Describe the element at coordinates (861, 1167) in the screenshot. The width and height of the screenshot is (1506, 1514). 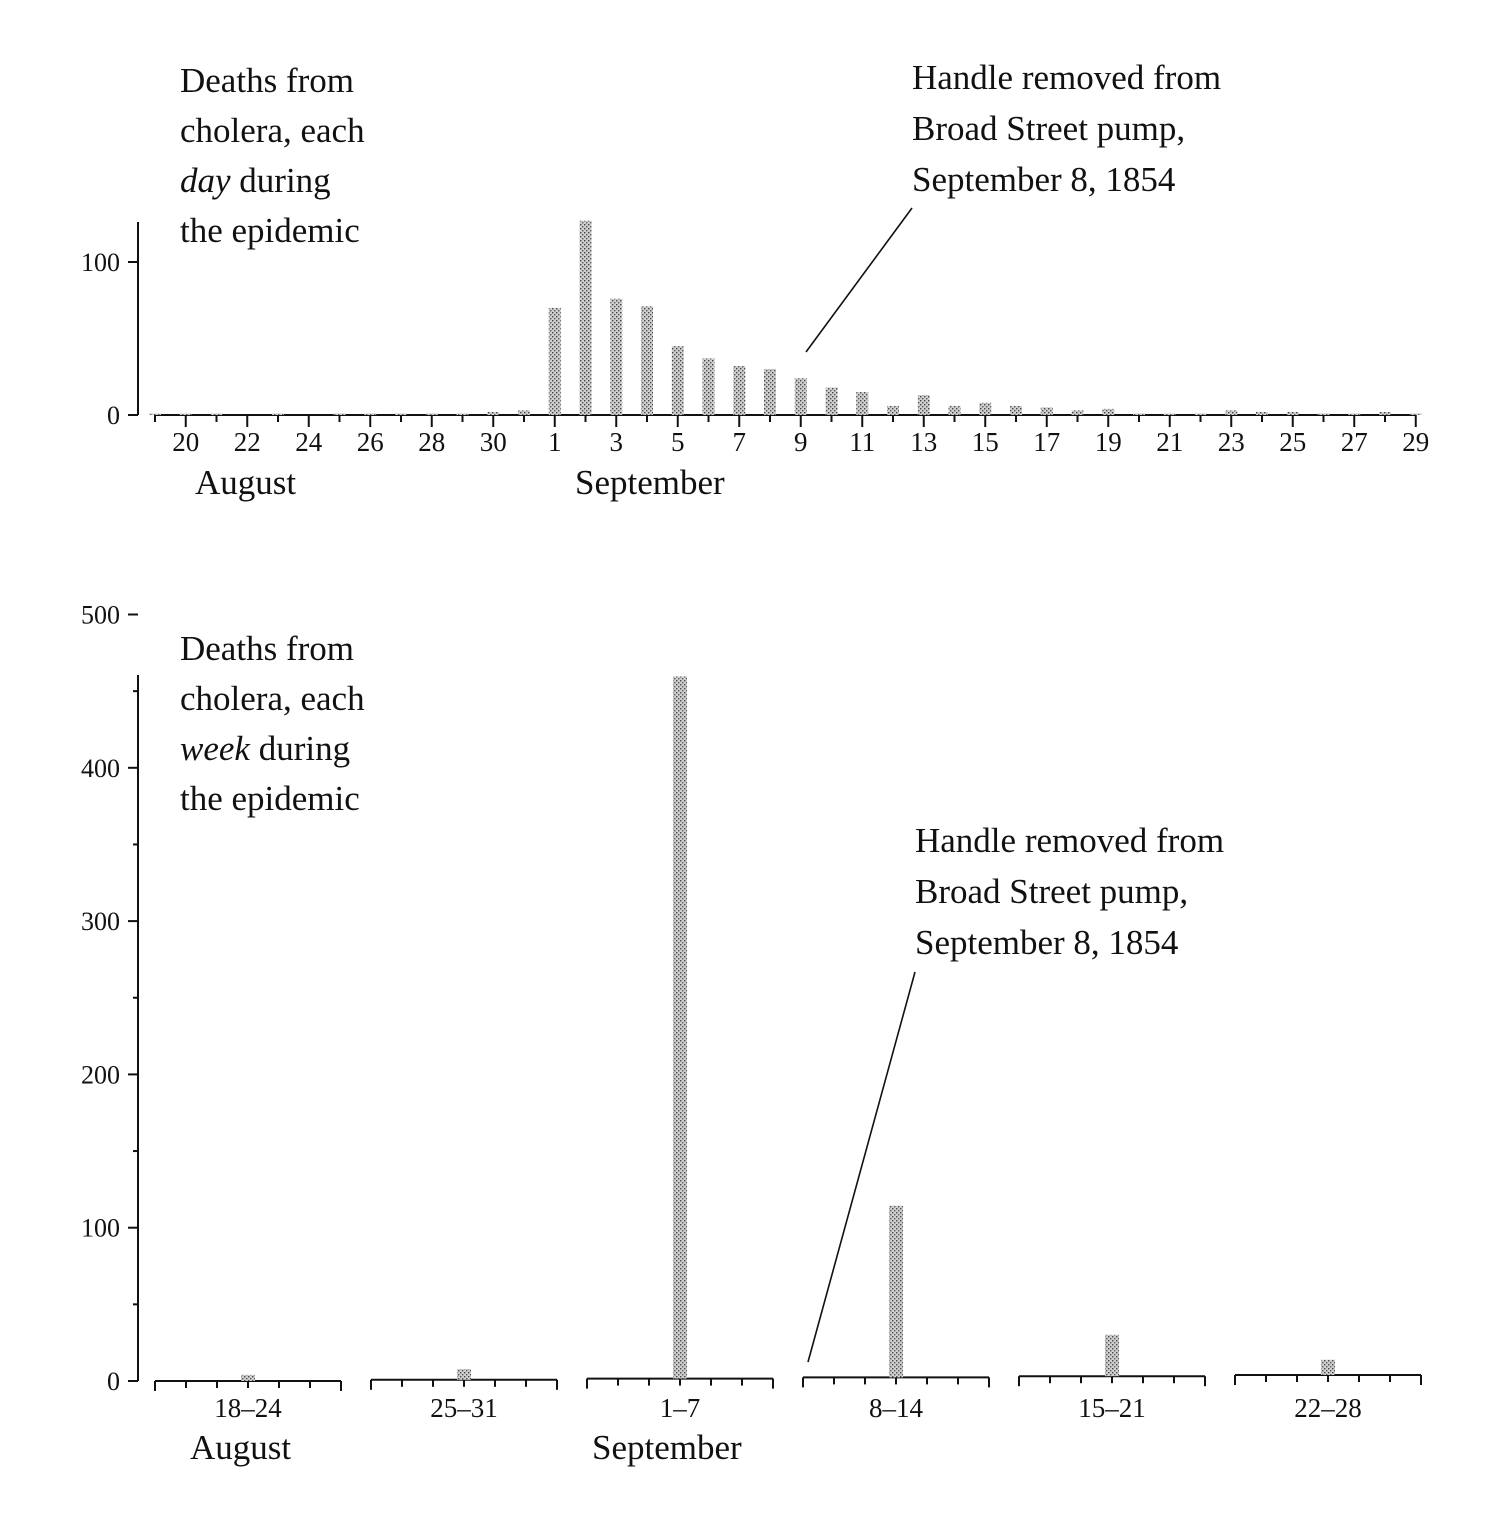
I see `weekly-annotation-leader` at that location.